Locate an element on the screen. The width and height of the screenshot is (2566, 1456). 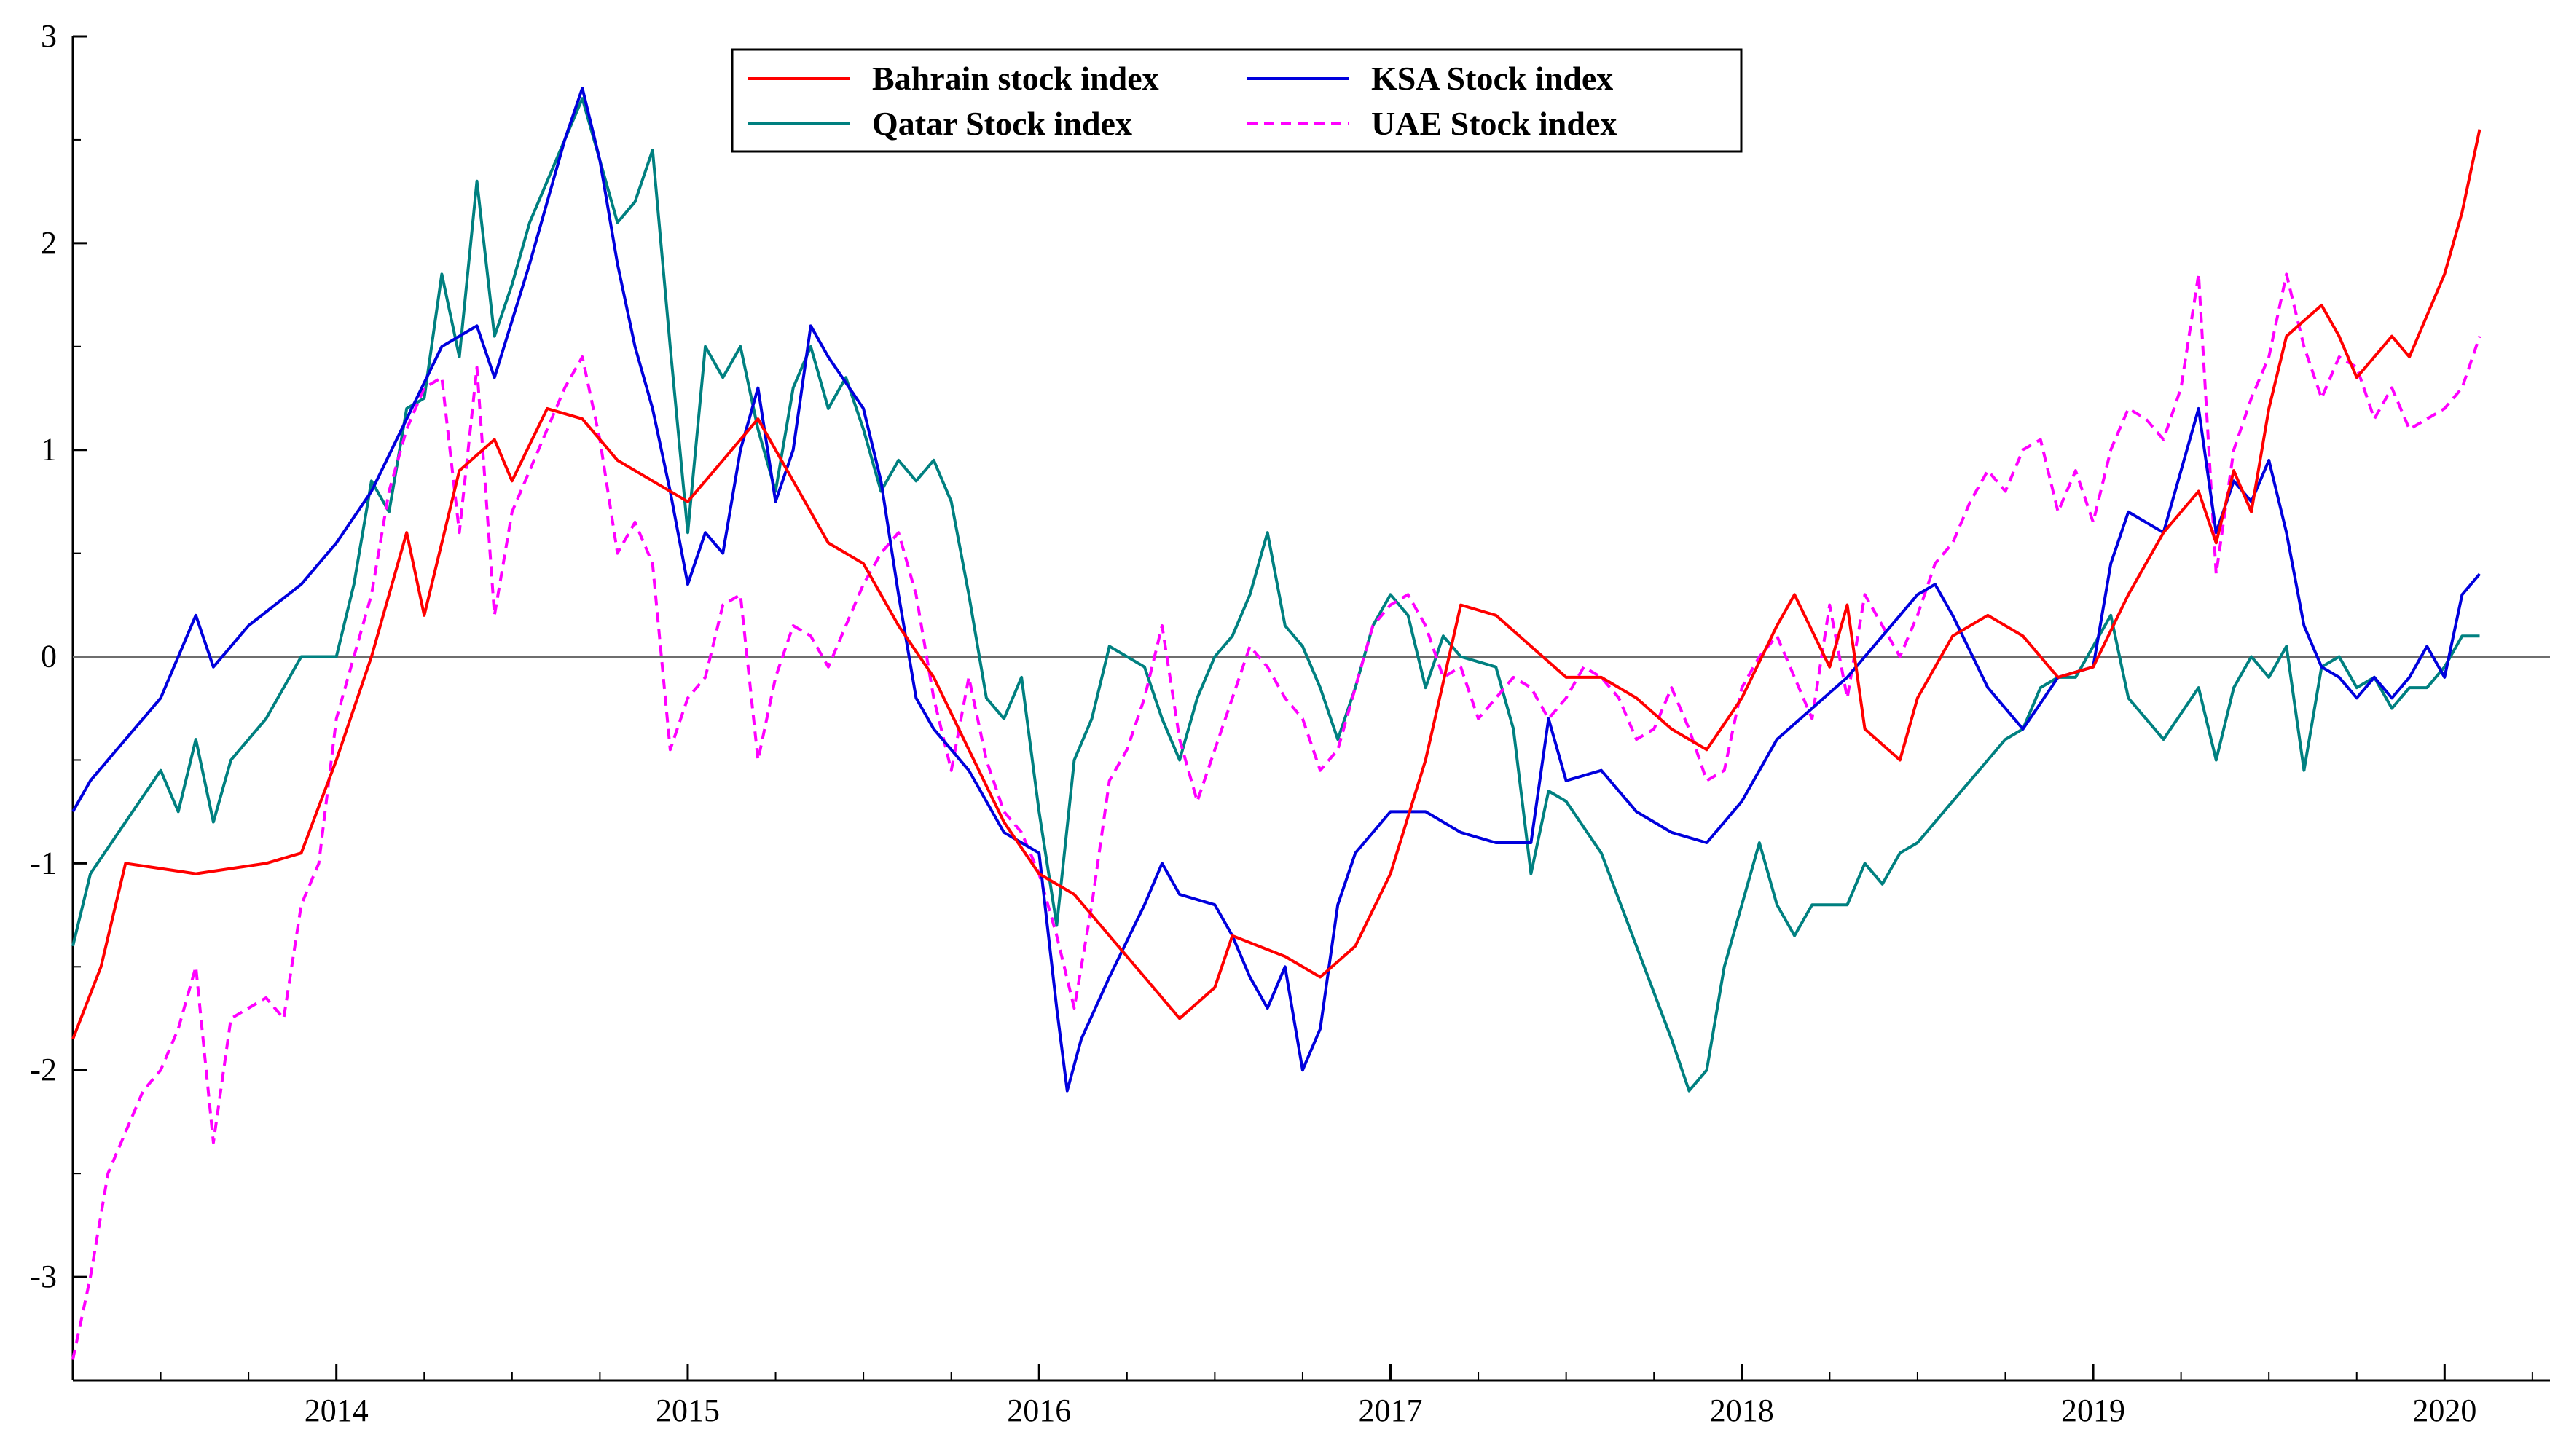
y-tick-label-4: -1 is located at coordinates (43, 863).